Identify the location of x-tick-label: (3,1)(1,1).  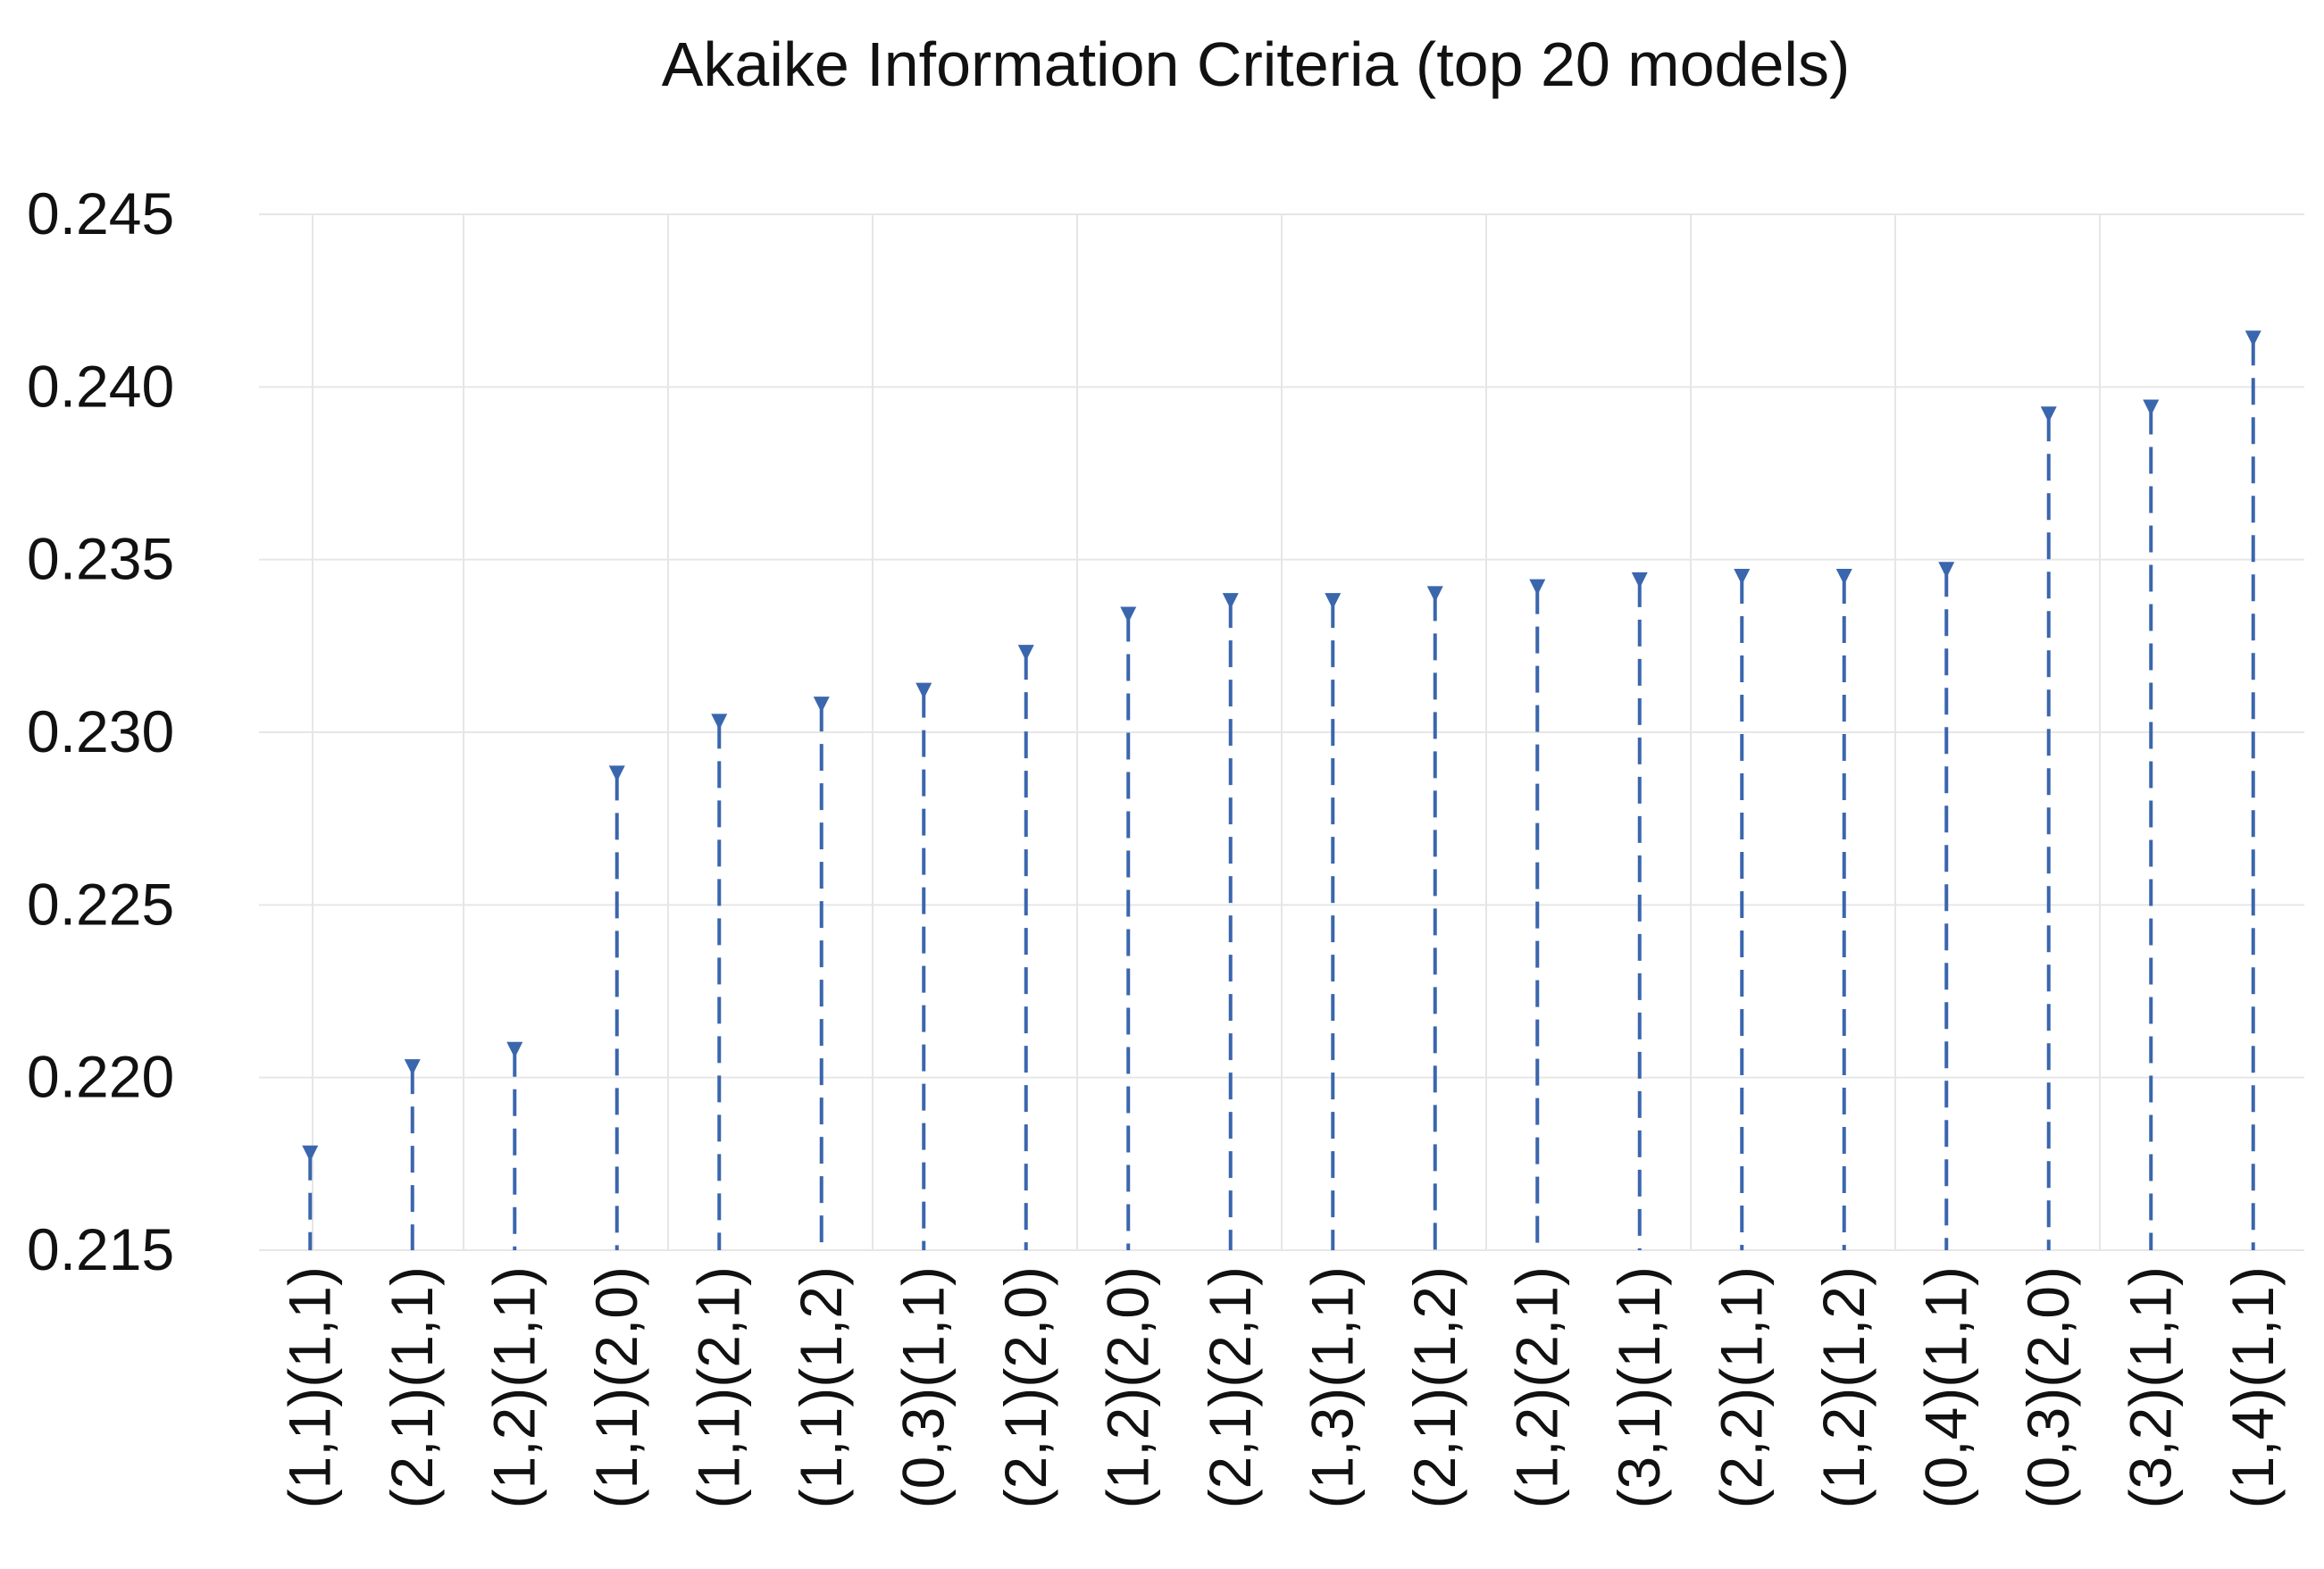
(1639, 1387).